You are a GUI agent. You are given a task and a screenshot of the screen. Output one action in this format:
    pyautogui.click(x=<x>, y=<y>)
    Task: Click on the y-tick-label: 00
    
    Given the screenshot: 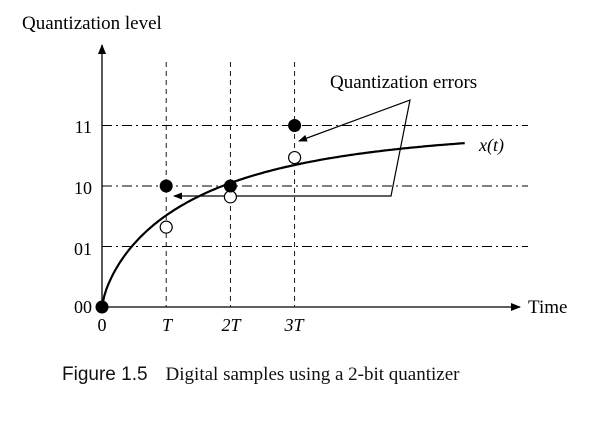 What is the action you would take?
    pyautogui.click(x=83, y=307)
    